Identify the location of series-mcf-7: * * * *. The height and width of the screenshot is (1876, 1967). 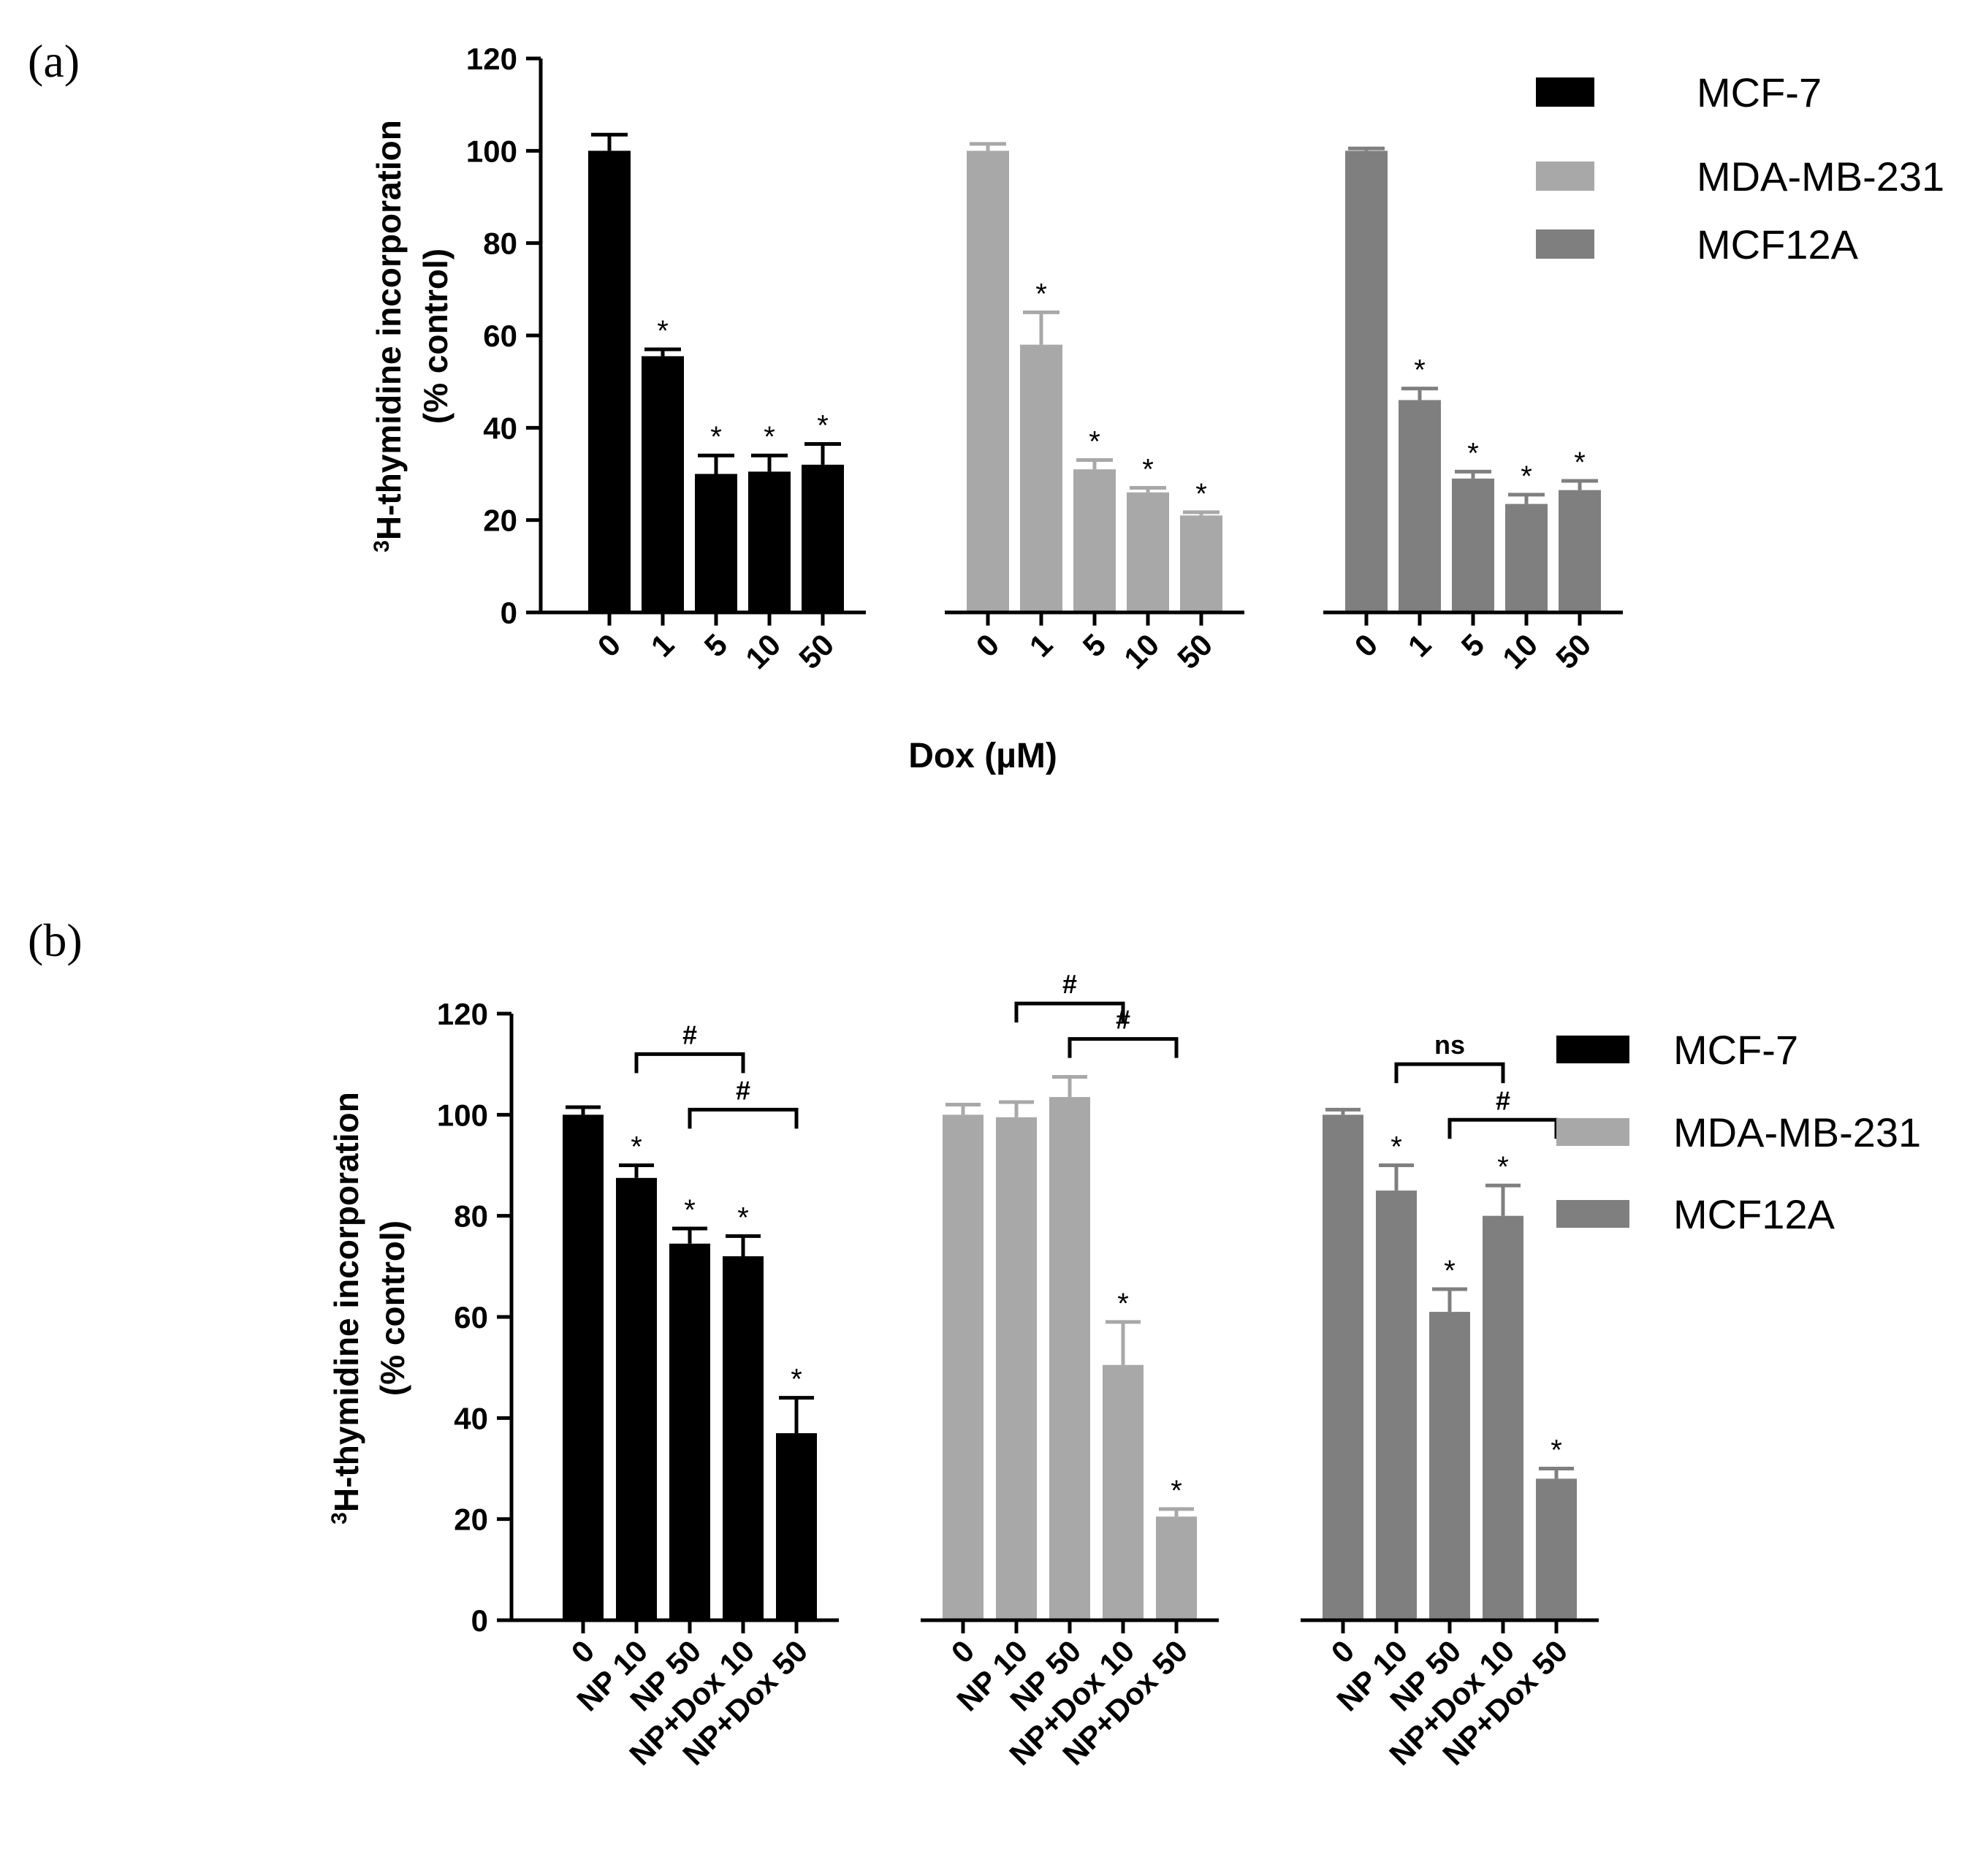
(716, 373).